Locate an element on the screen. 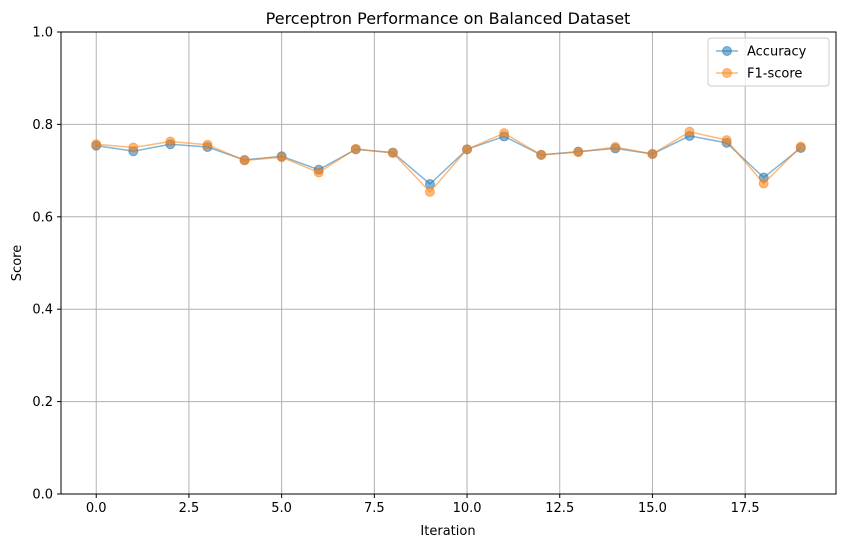 Image resolution: width=846 pixels, height=547 pixels. x-axis-label: Iteration is located at coordinates (447, 531).